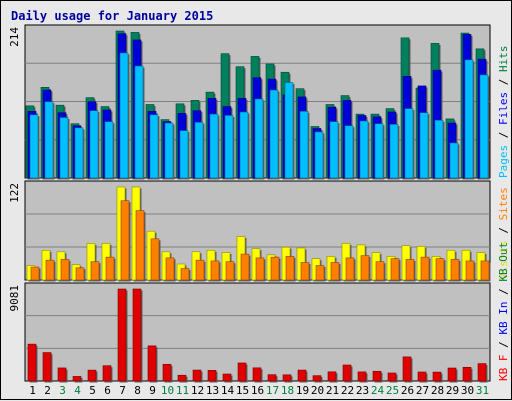 The width and height of the screenshot is (512, 401). Describe the element at coordinates (228, 390) in the screenshot. I see `x-tick-label: 14` at that location.